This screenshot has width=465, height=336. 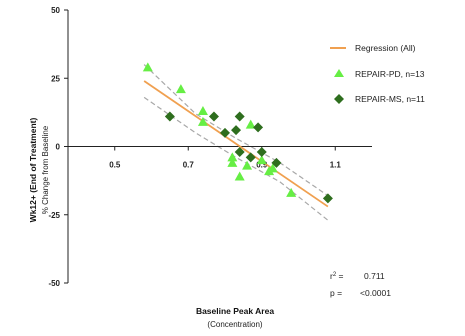 I want to click on legend-regression-label: Regression (All), so click(x=385, y=48).